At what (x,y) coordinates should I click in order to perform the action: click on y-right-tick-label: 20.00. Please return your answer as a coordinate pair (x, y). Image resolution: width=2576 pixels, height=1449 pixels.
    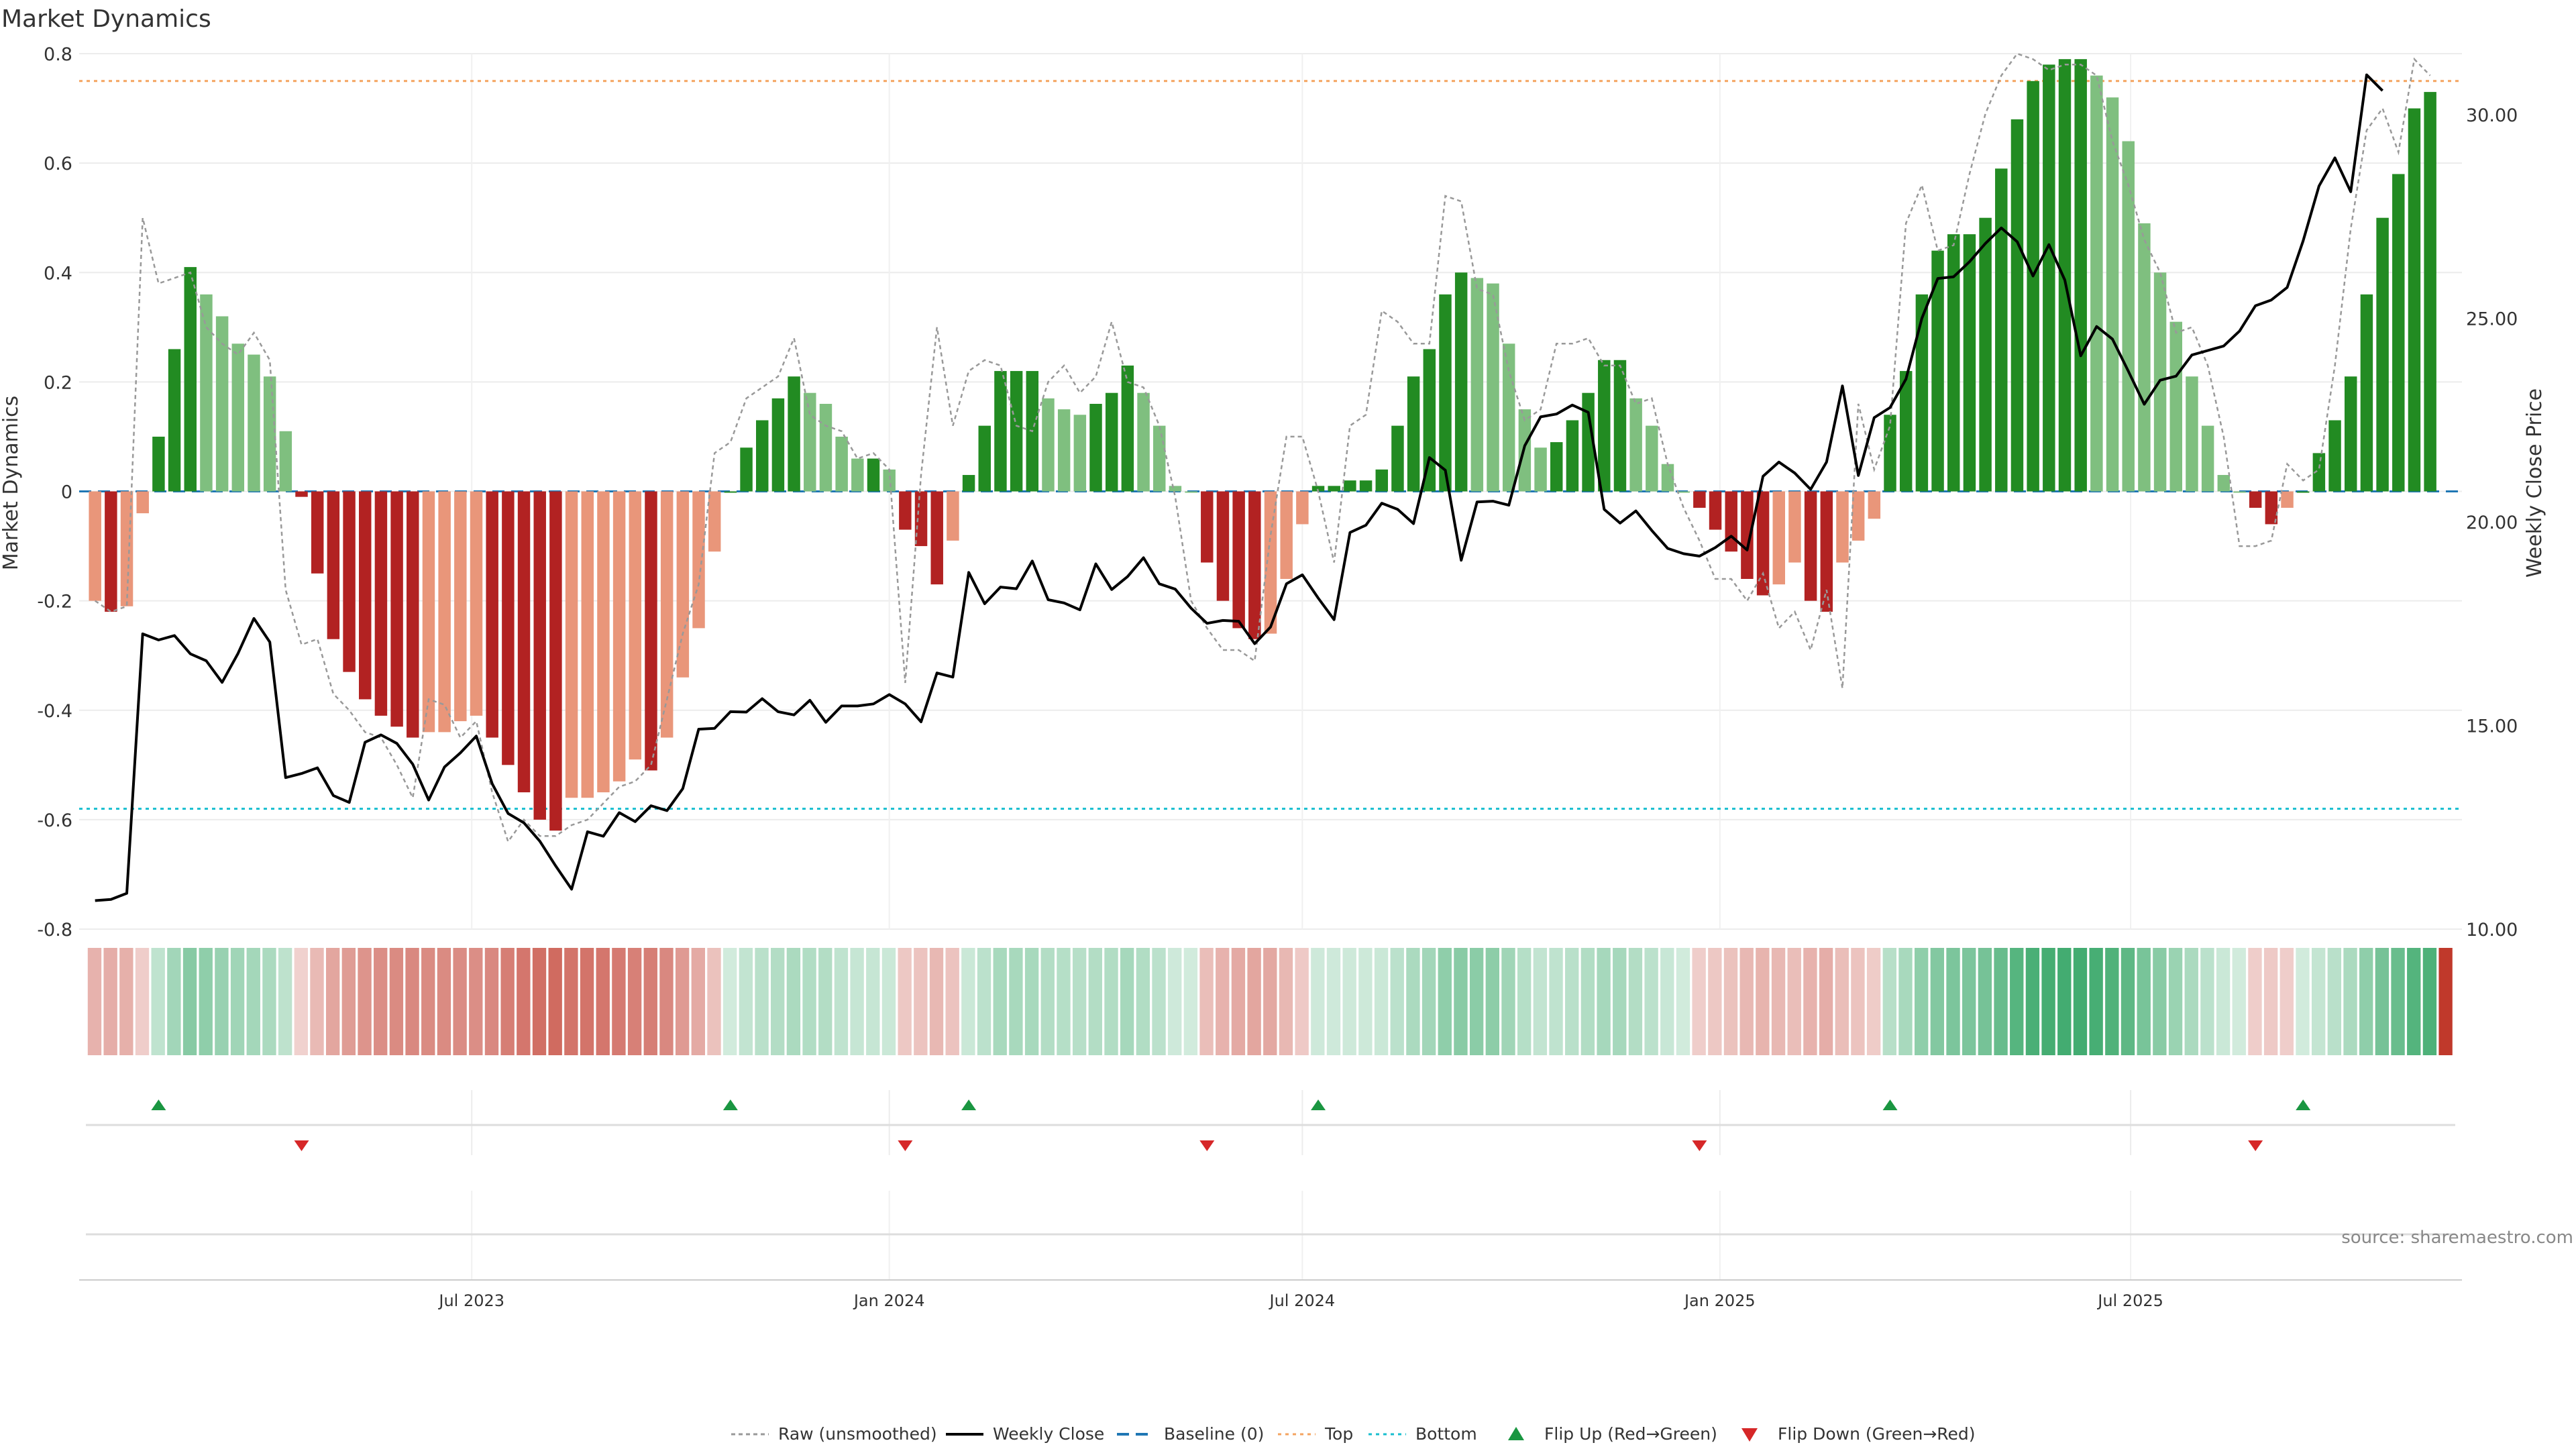
    Looking at the image, I should click on (2492, 523).